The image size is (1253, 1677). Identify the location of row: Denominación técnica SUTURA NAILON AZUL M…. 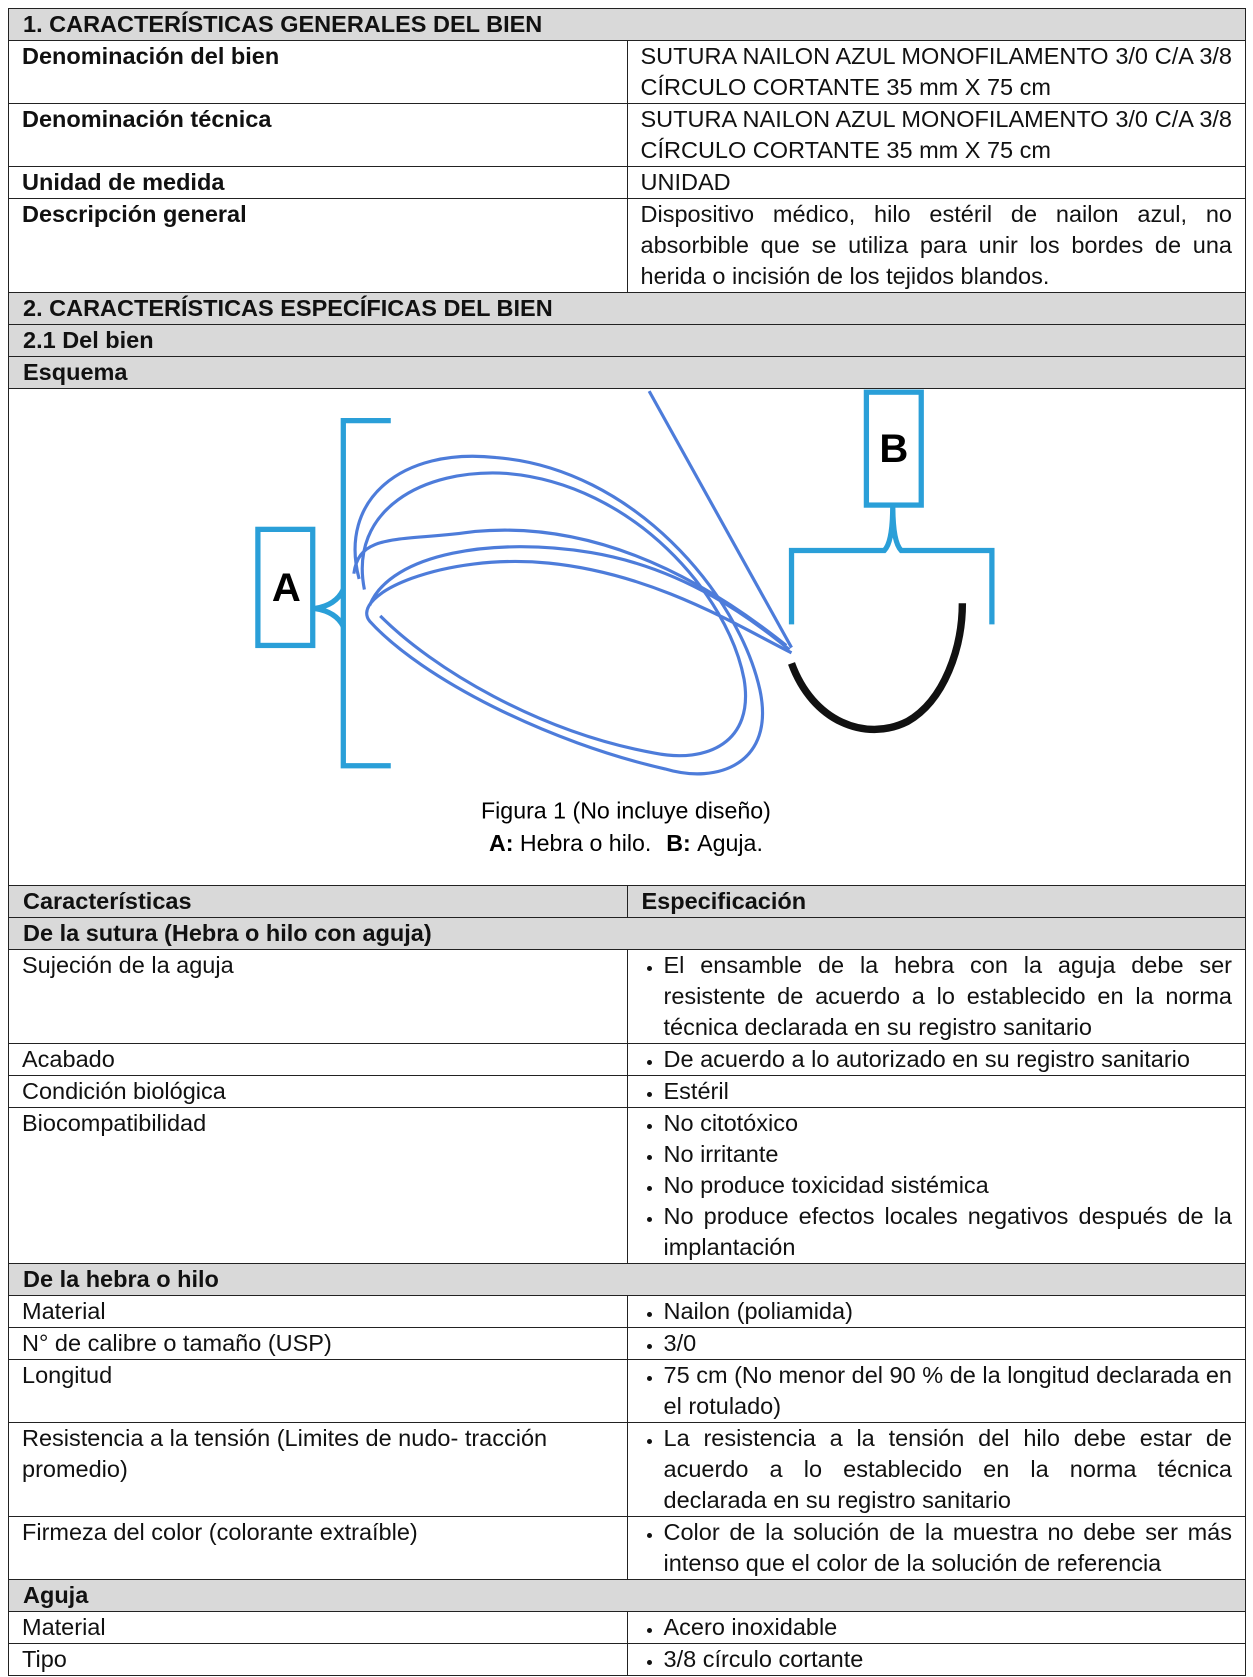
(627, 135).